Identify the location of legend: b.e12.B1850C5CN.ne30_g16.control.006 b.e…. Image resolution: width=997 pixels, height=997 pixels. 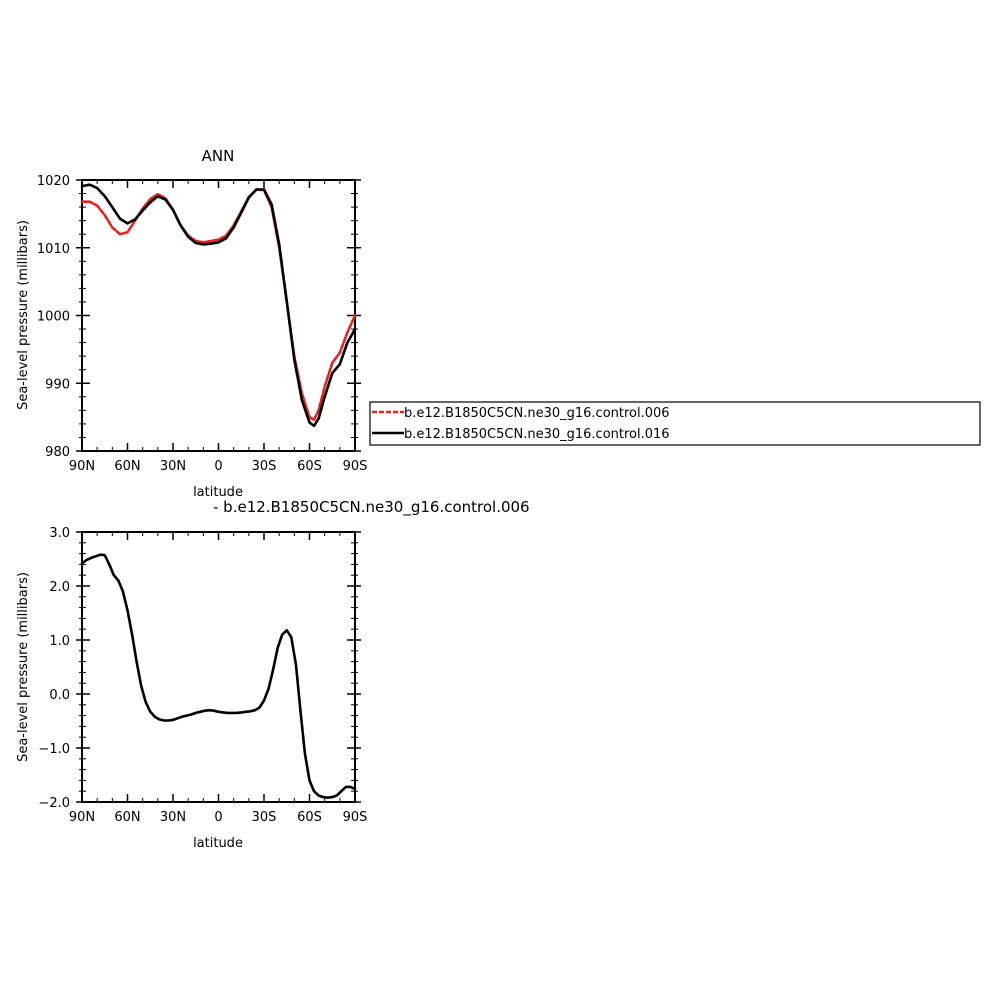
(675, 423).